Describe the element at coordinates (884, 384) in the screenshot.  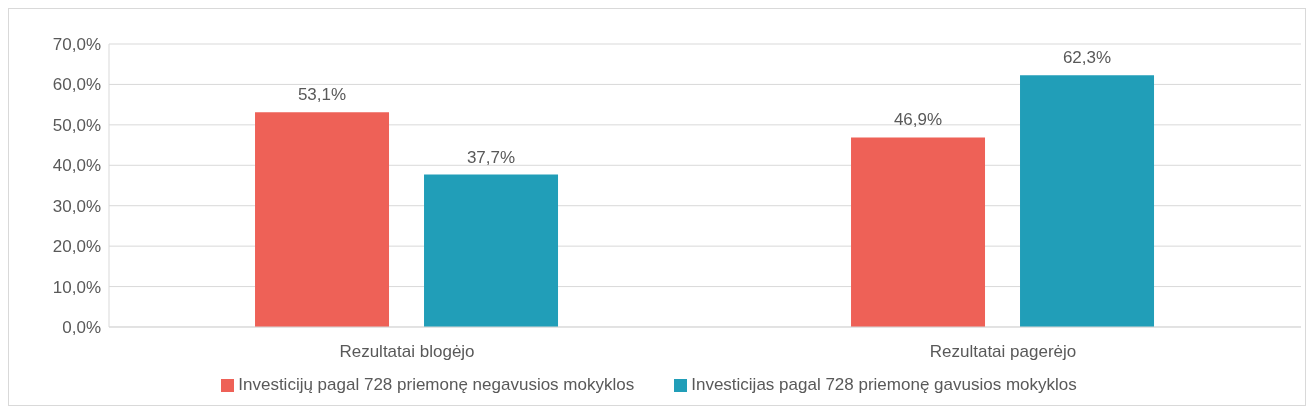
I see `legend-label: Investicijas pagal 728 priemonę gavusios mokyklos` at that location.